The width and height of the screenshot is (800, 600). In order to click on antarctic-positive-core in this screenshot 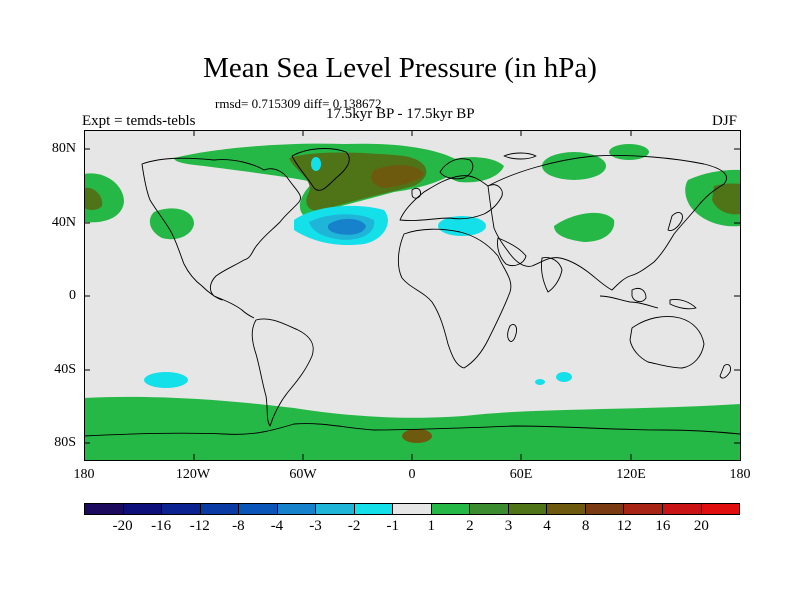, I will do `click(417, 436)`.